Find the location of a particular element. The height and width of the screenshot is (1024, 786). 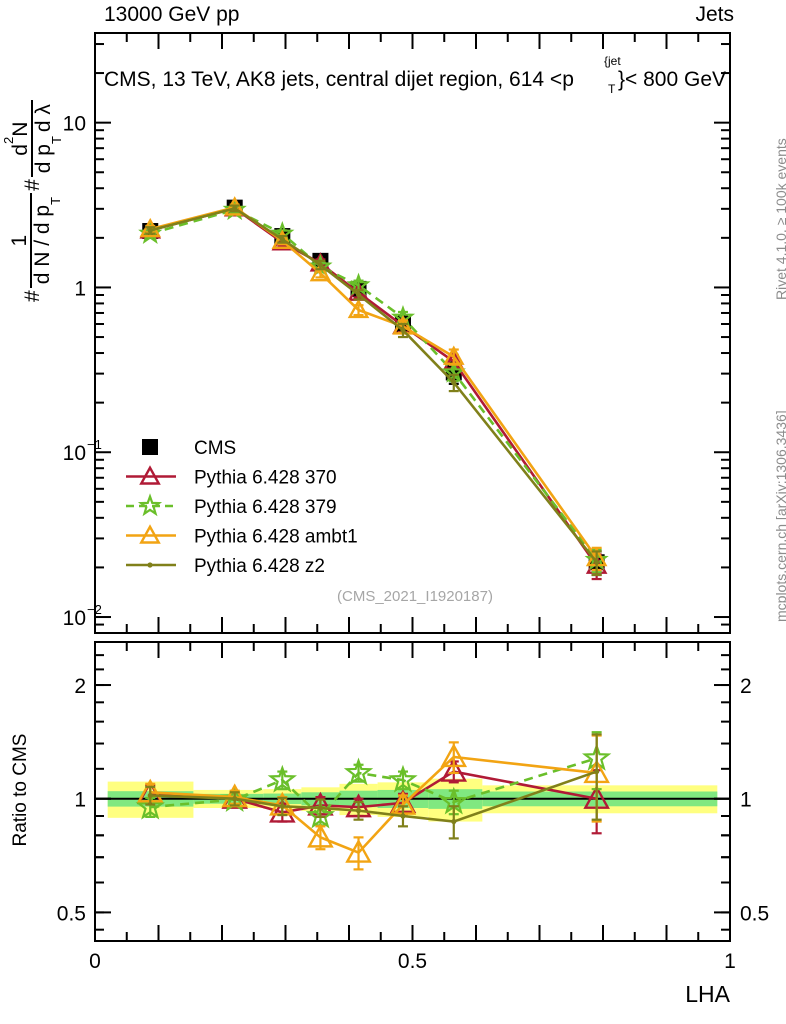

svg-text: 0 is located at coordinates (95, 961).